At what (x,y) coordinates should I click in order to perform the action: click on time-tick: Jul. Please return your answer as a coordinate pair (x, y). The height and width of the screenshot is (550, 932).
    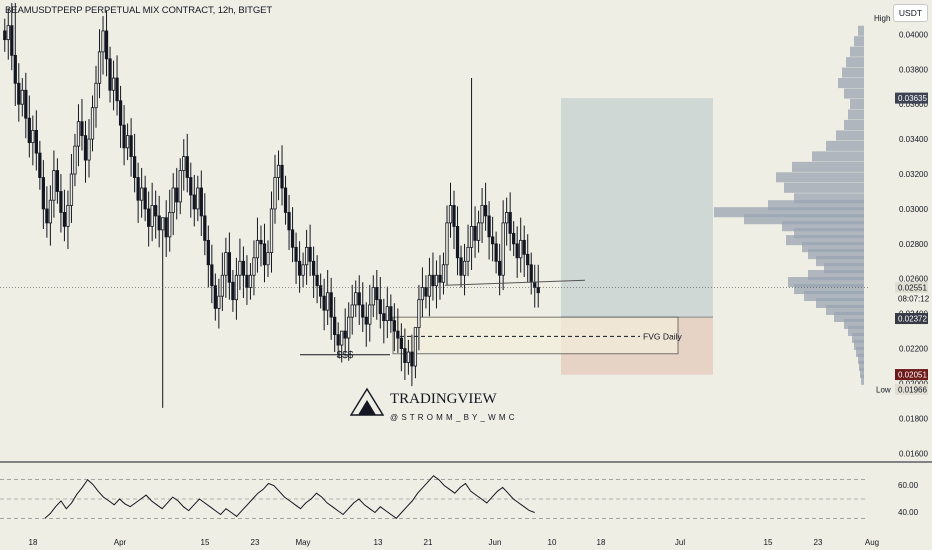
    Looking at the image, I should click on (680, 542).